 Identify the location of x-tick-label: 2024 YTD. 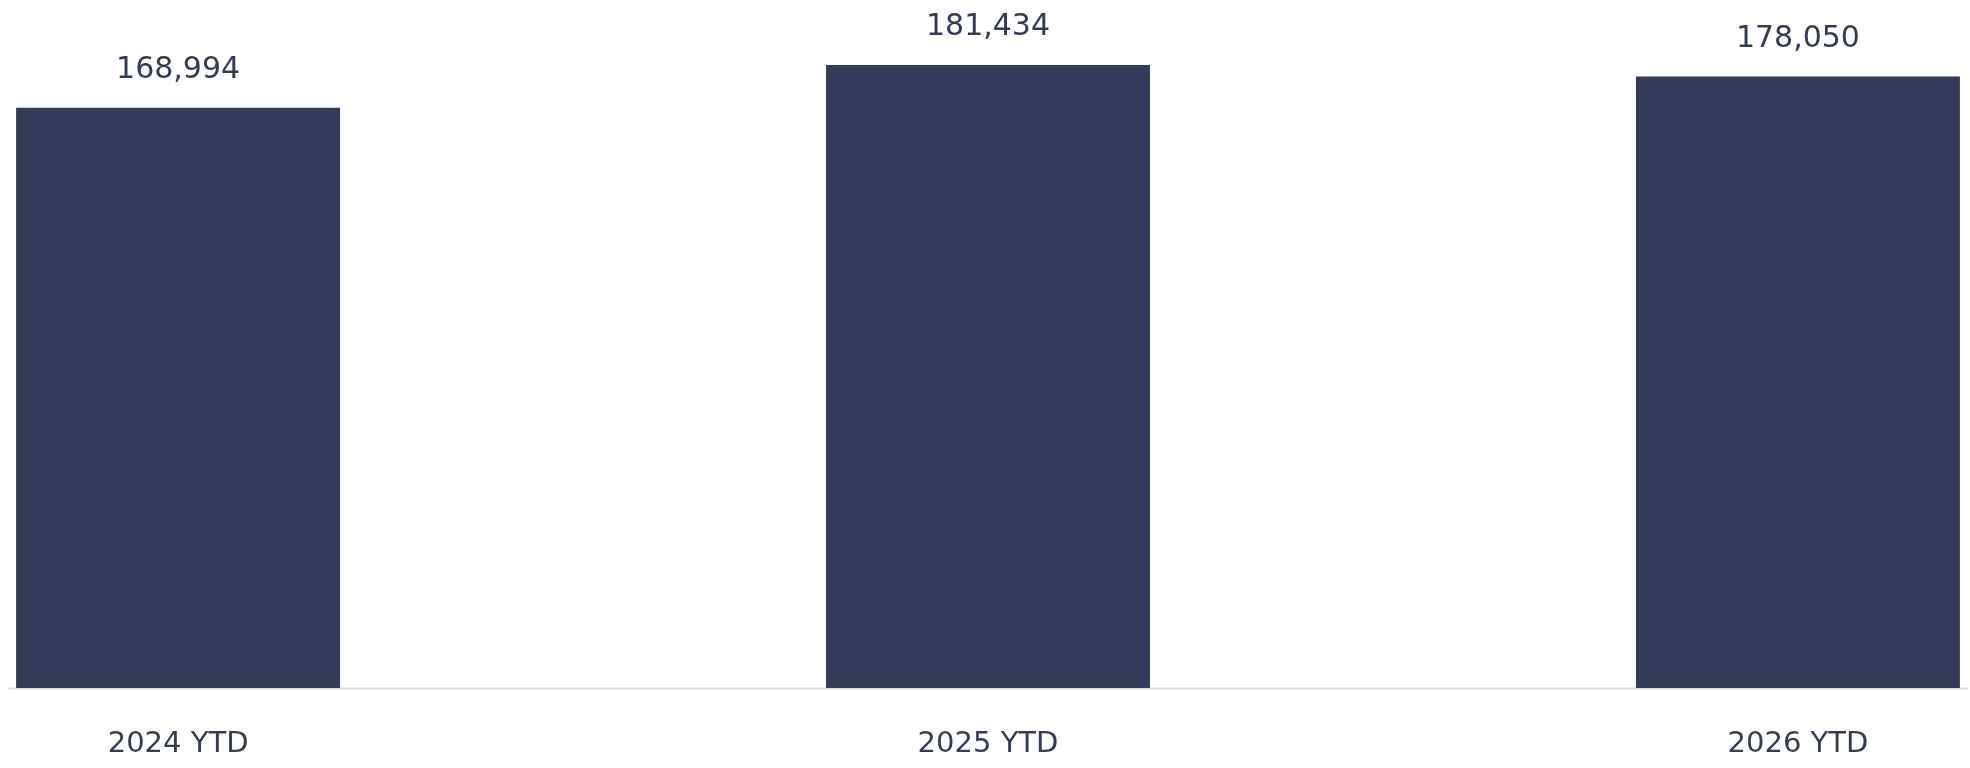
(178, 741).